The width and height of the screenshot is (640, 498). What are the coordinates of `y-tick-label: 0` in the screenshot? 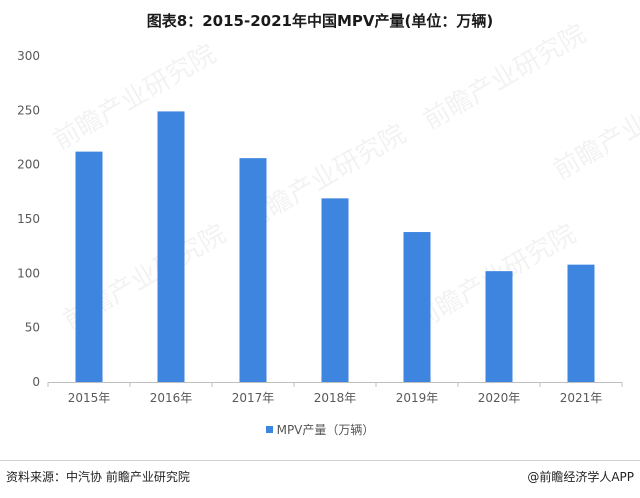 It's located at (36, 382).